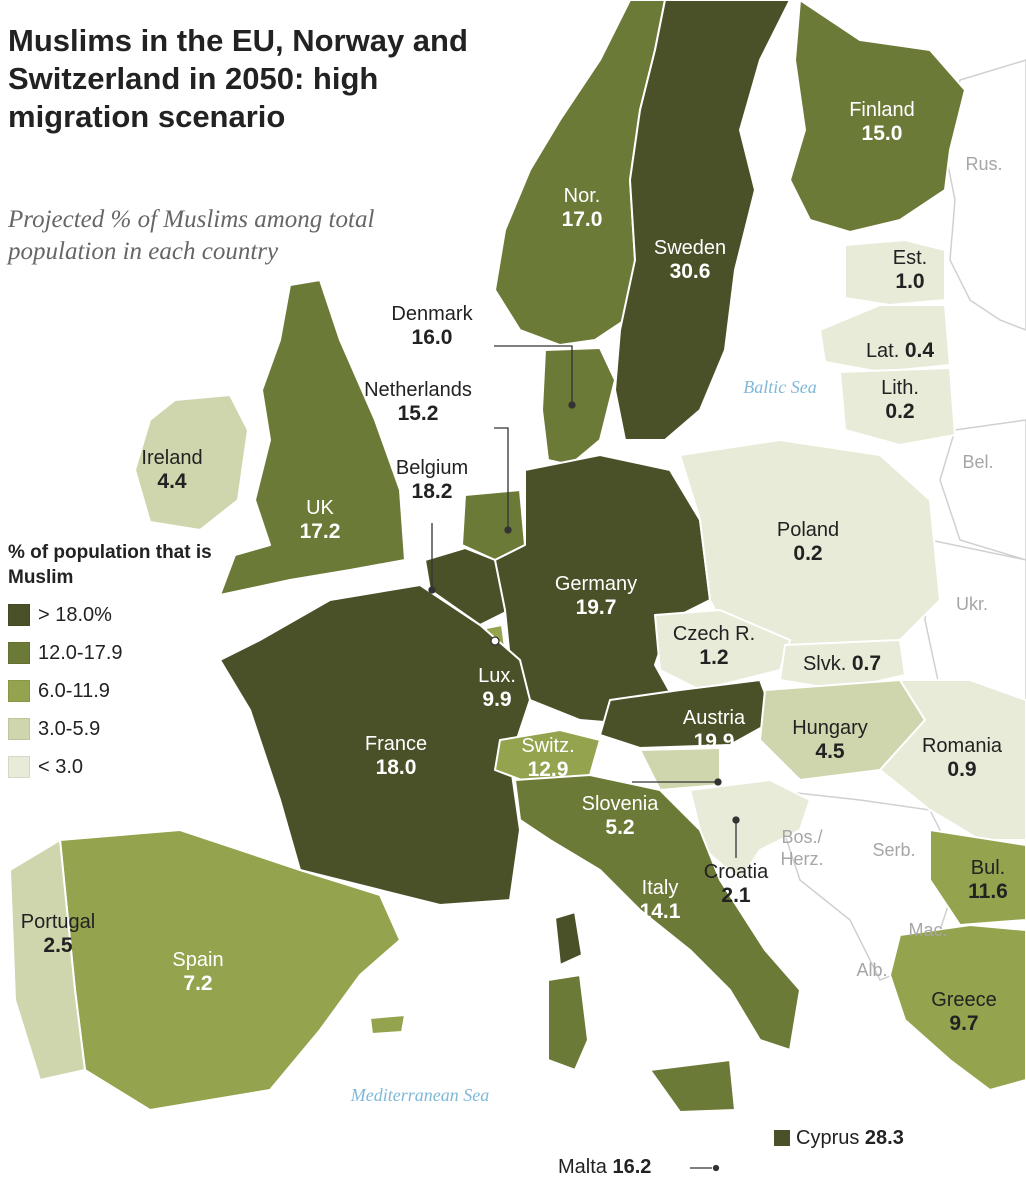 Image resolution: width=1026 pixels, height=1199 pixels. I want to click on country-name: Spain, so click(198, 960).